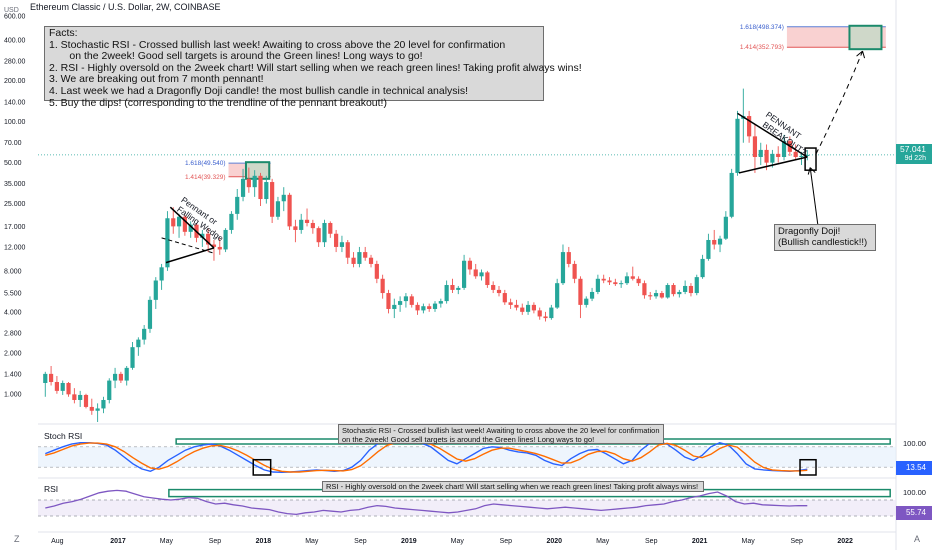  I want to click on target-box-left, so click(257, 170).